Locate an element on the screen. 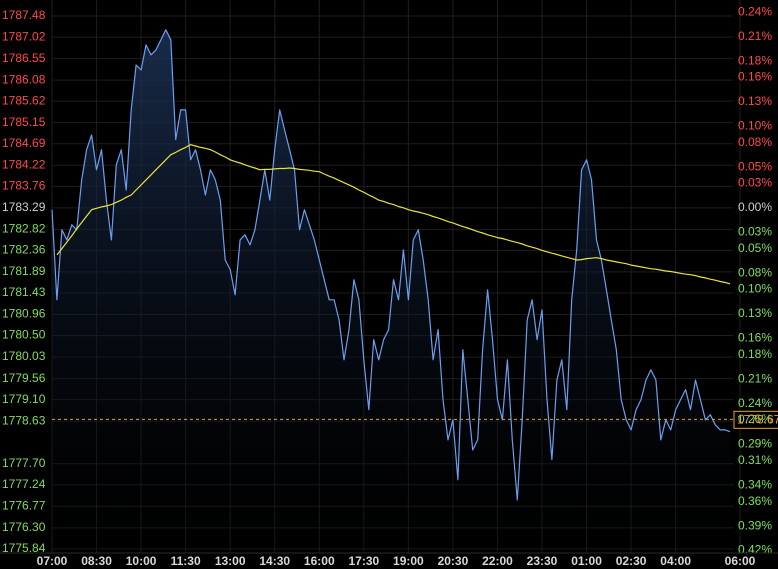  x-tick-label: 04:00 is located at coordinates (675, 561).